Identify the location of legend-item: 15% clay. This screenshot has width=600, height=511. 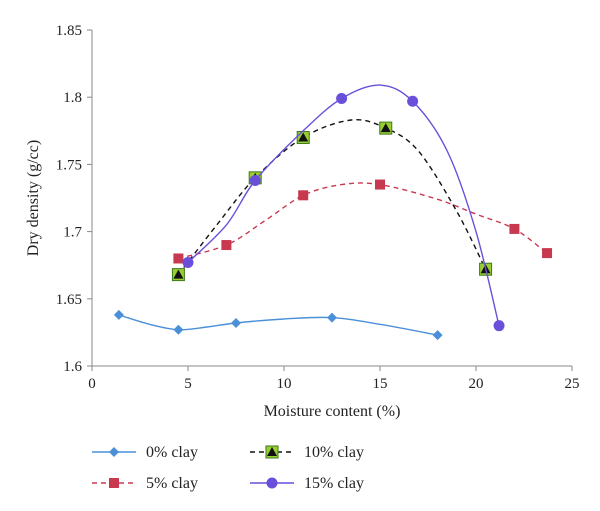
(307, 483).